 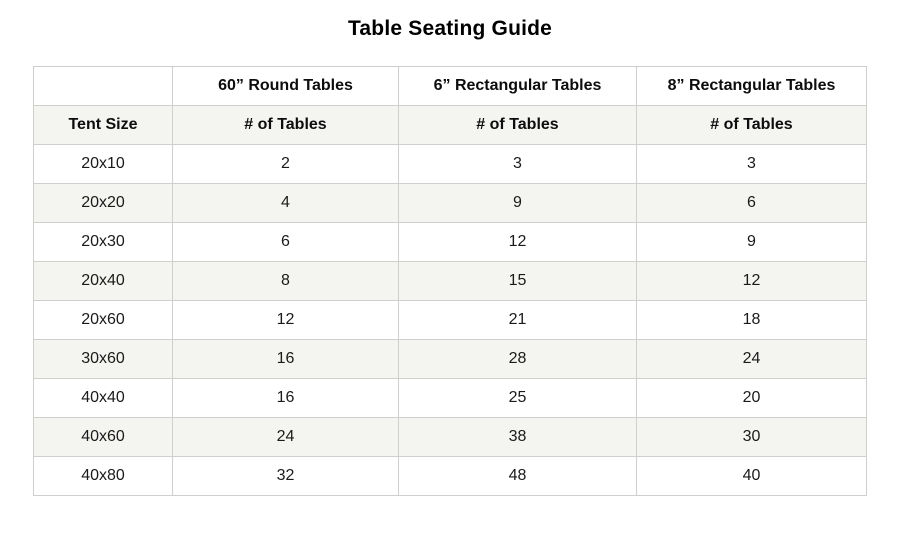 What do you see at coordinates (751, 476) in the screenshot?
I see `cell-value: 40` at bounding box center [751, 476].